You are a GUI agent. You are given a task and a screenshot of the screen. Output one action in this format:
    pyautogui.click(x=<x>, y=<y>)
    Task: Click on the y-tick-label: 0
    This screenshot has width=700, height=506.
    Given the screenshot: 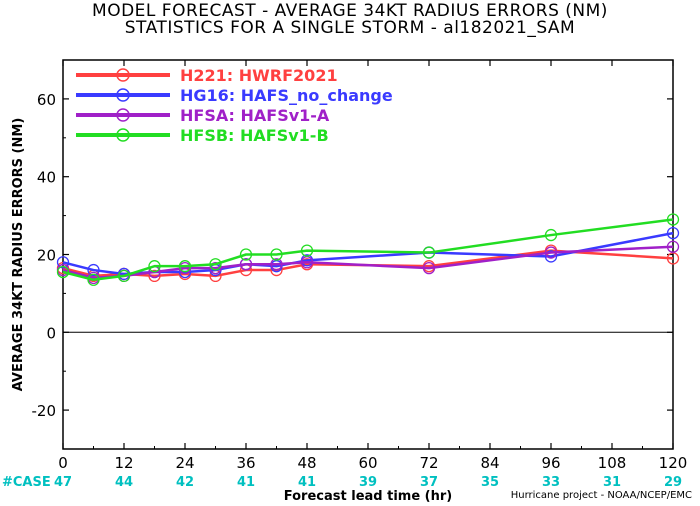 What is the action you would take?
    pyautogui.click(x=51, y=333)
    